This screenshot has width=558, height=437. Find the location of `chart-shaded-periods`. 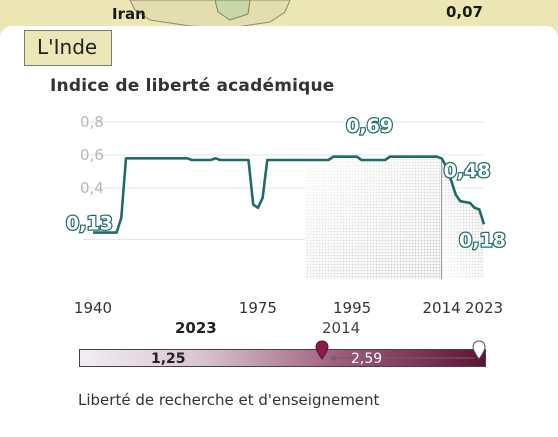

chart-shaded-periods is located at coordinates (394, 217).